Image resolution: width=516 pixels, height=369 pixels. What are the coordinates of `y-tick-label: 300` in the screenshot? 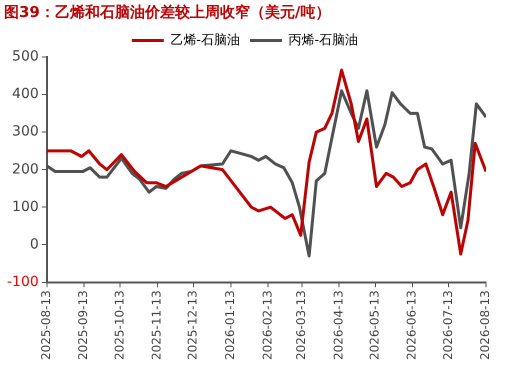 It's located at (25, 132).